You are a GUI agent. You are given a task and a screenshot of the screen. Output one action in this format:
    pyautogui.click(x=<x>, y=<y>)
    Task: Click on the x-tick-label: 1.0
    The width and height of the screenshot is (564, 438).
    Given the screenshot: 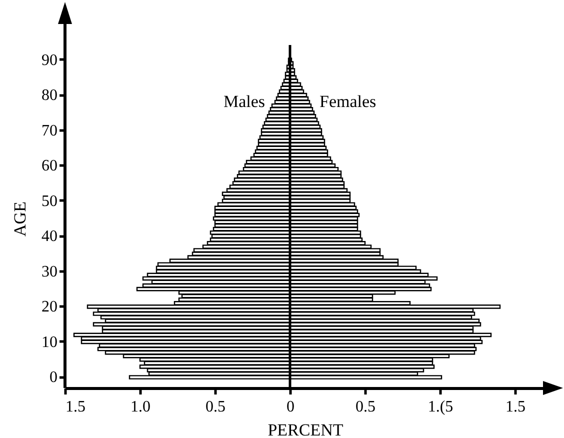 What is the action you would take?
    pyautogui.click(x=140, y=407)
    